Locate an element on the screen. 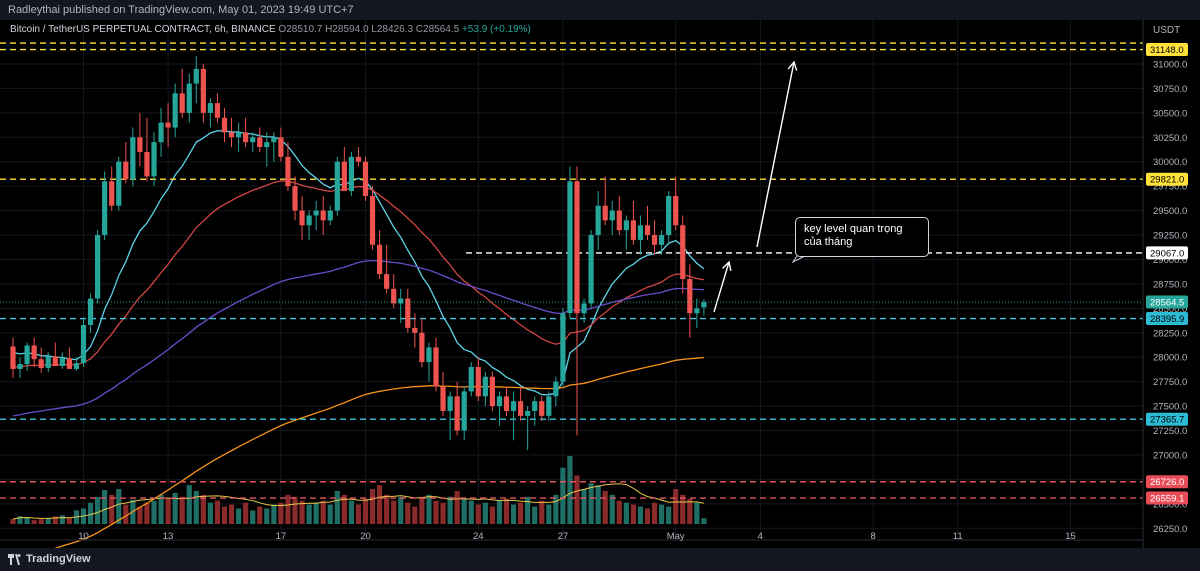  arrow-short-head is located at coordinates (727, 265).